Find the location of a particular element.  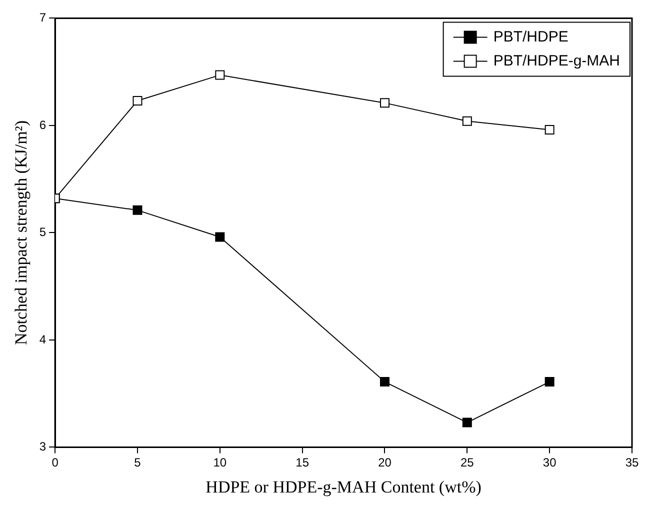

y-tick-label: 4 is located at coordinates (42, 339).